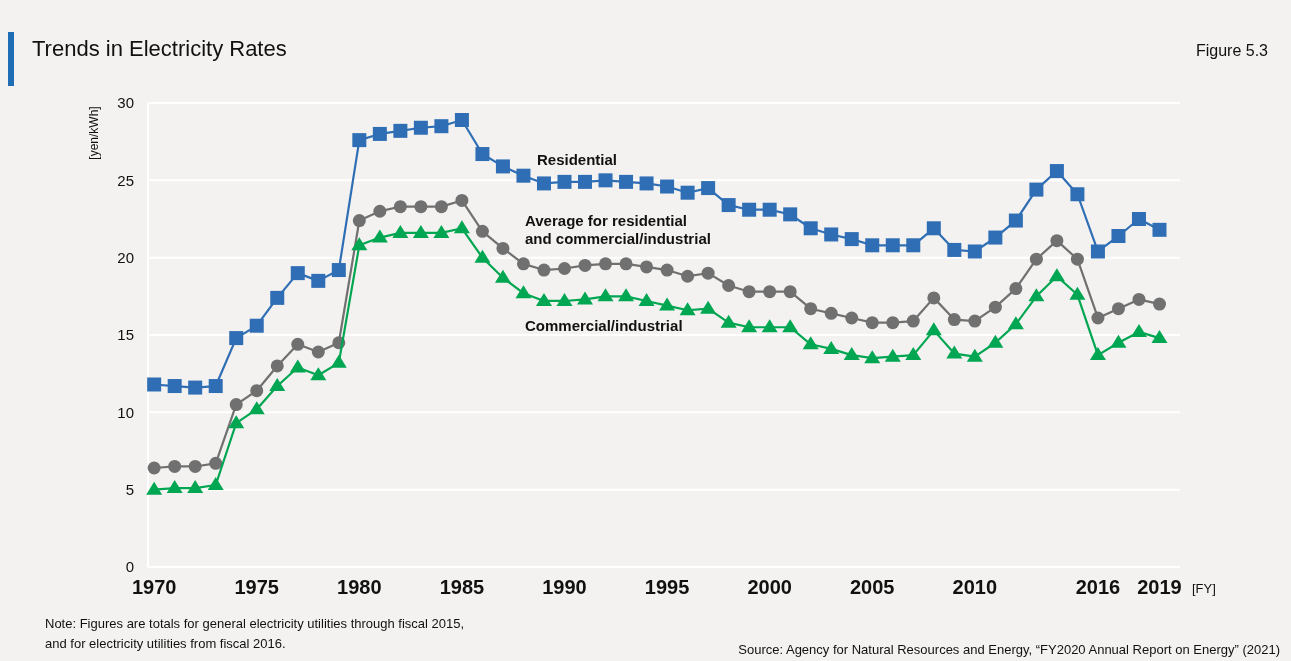 This screenshot has width=1291, height=661. Describe the element at coordinates (1009, 649) in the screenshot. I see `source-note: Source: Agency for Natural Resources and Energy, “FY2020 Annual Report on Energy” (2021)` at that location.